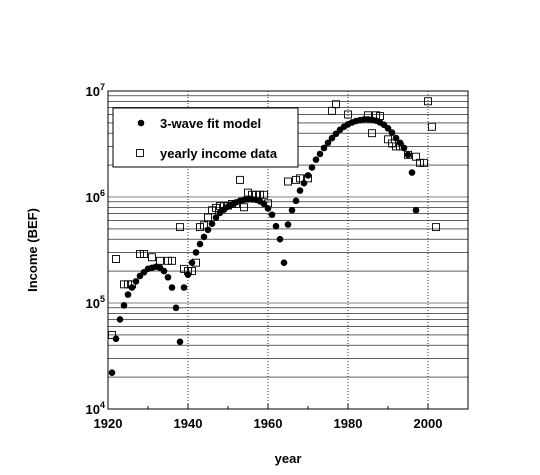 This screenshot has height=475, width=540. What do you see at coordinates (205, 137) in the screenshot?
I see `legend: 3-wave fit model yearly income data` at bounding box center [205, 137].